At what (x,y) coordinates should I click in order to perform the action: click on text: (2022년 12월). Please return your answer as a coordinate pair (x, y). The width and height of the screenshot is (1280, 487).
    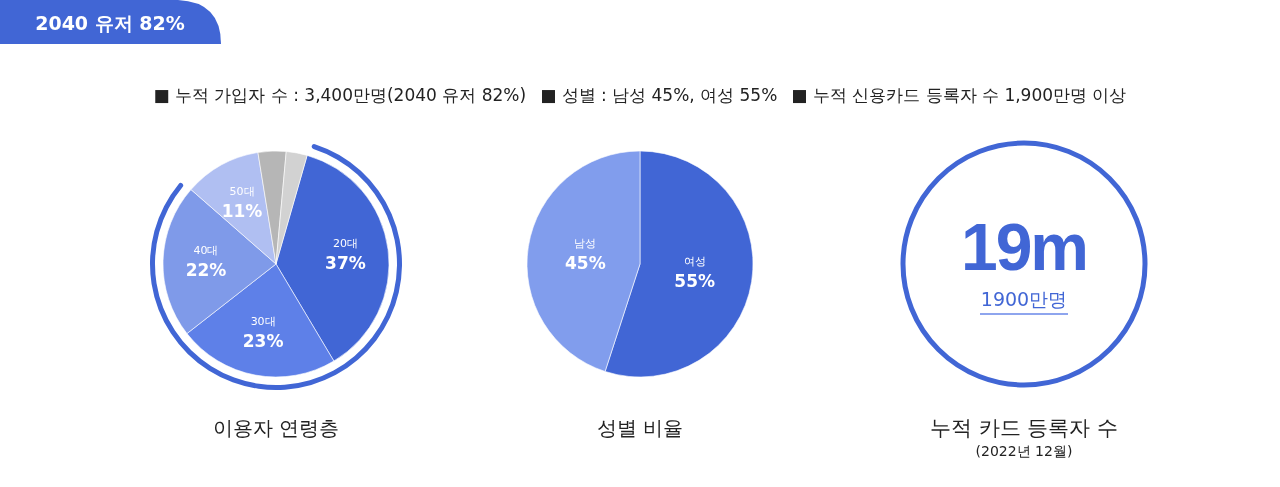
    Looking at the image, I should click on (1024, 451).